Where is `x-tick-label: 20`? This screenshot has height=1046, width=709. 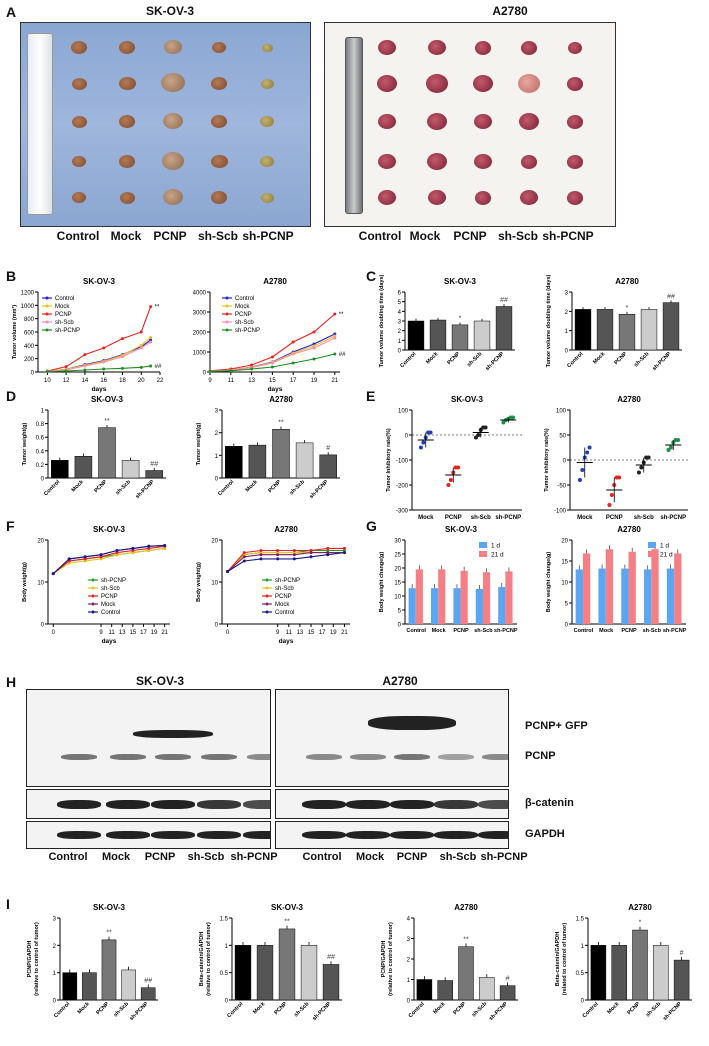 x-tick-label: 20 is located at coordinates (141, 381).